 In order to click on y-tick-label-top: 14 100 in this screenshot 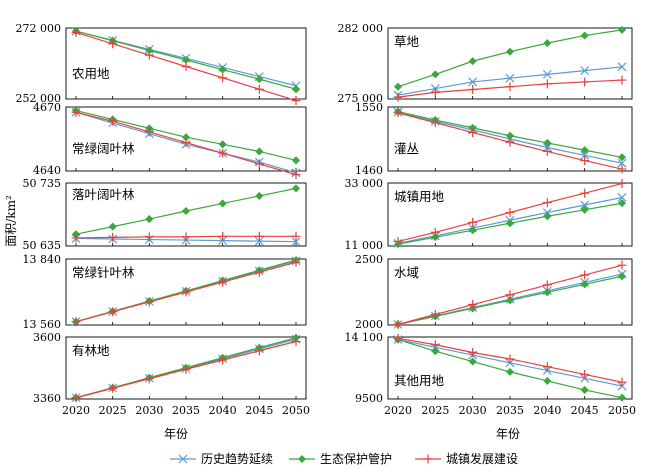, I will do `click(364, 337)`.